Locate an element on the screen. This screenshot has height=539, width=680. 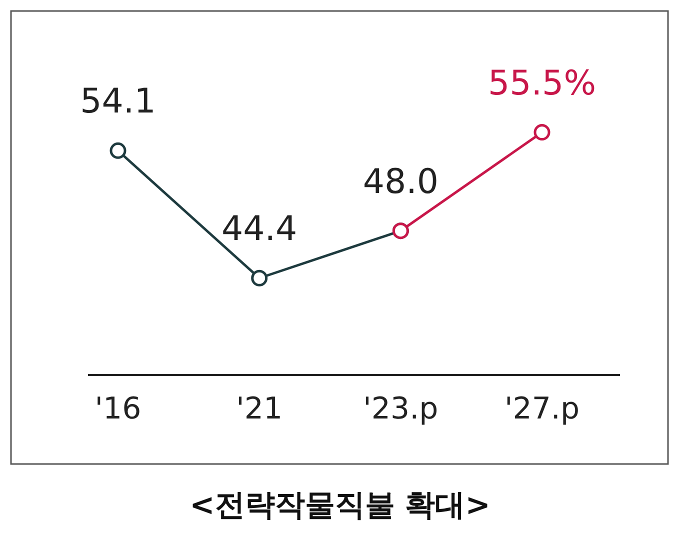
x-tick-label: '23.p is located at coordinates (400, 408).